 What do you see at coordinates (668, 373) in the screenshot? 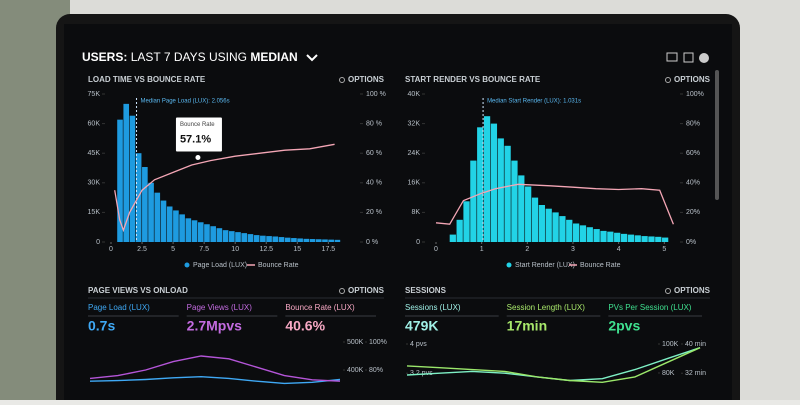
I see `tick-label: 80K` at bounding box center [668, 373].